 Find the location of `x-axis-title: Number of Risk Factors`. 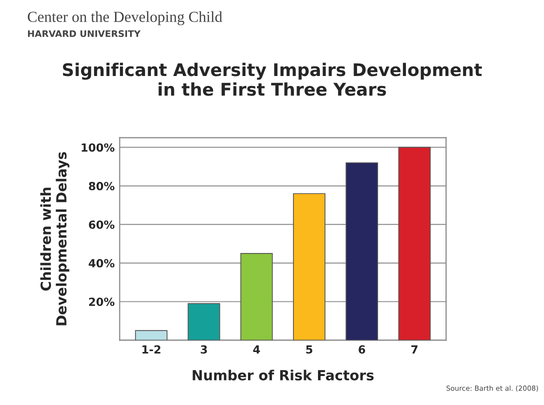

x-axis-title: Number of Risk Factors is located at coordinates (283, 375).